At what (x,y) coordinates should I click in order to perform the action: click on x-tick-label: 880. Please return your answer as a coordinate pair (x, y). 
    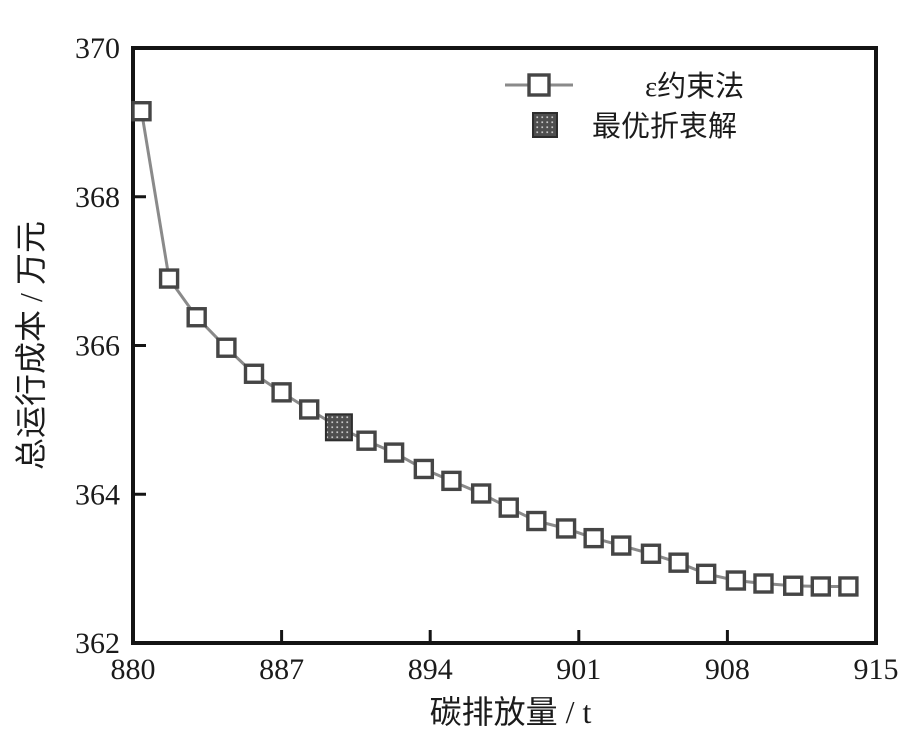
    Looking at the image, I should click on (133, 669).